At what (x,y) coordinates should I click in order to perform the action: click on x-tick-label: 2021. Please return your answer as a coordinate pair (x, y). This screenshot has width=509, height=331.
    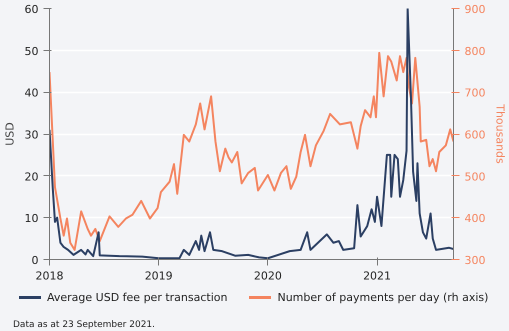
    Looking at the image, I should click on (377, 276).